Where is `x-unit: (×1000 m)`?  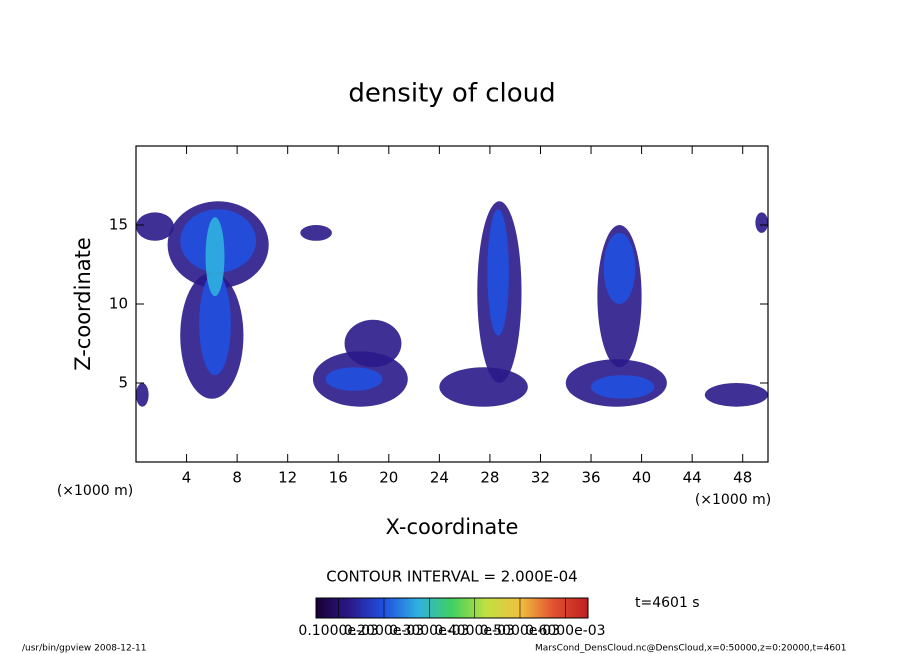 x-unit: (×1000 m) is located at coordinates (733, 500).